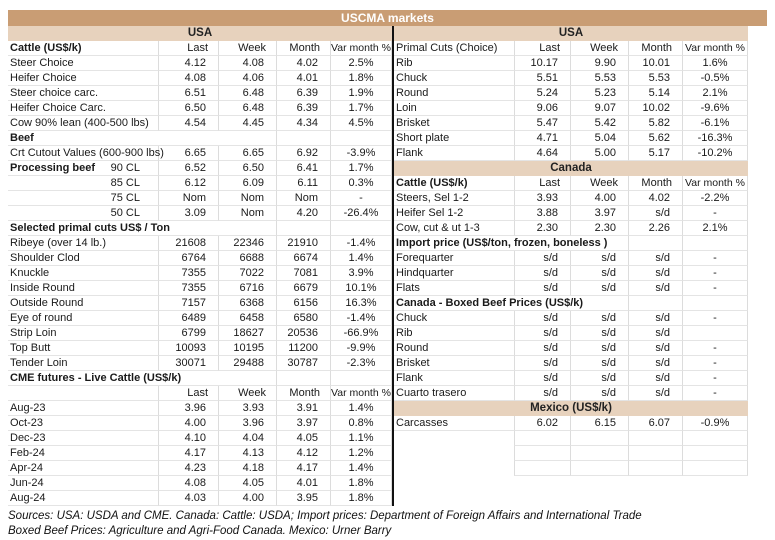 The width and height of the screenshot is (775, 540). I want to click on cell-last: 4.08, so click(188, 483).